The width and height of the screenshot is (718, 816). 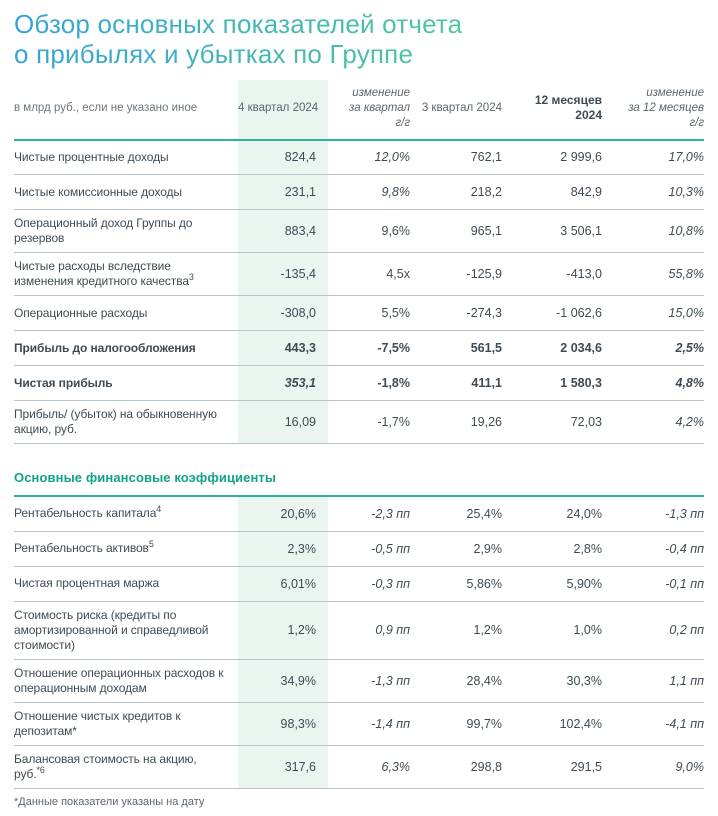 I want to click on value-cell: 5,90%, so click(x=552, y=583).